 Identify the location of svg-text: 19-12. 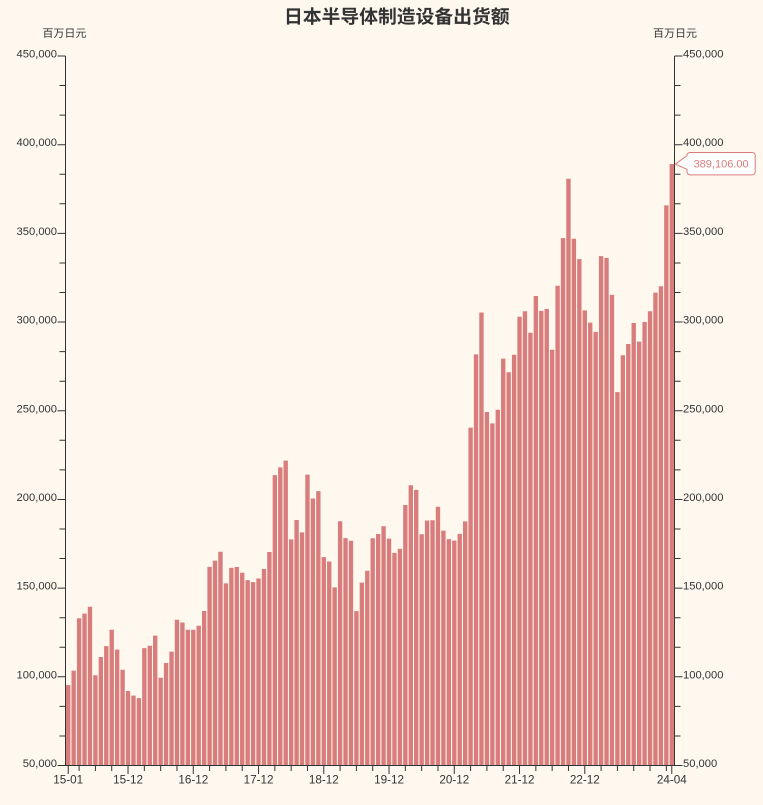
(389, 780).